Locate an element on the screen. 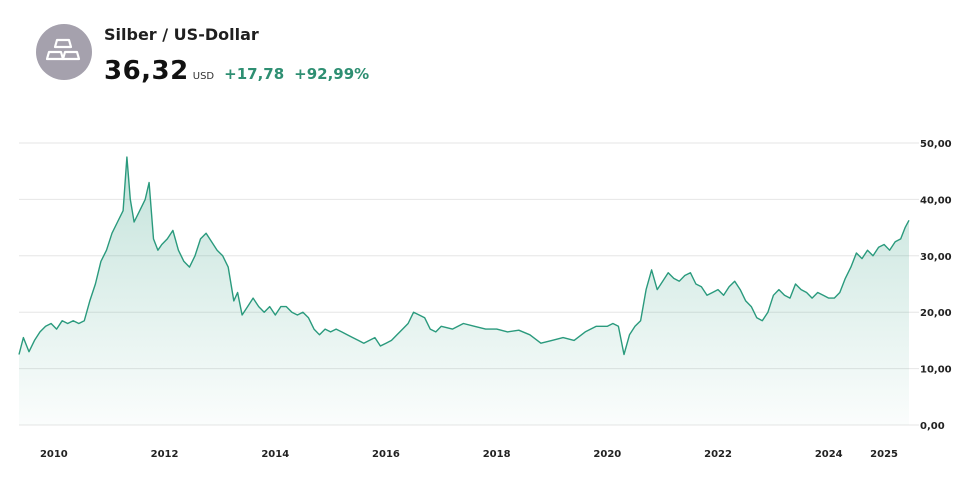 This screenshot has height=479, width=978. change-absolute: +17,78 is located at coordinates (254, 74).